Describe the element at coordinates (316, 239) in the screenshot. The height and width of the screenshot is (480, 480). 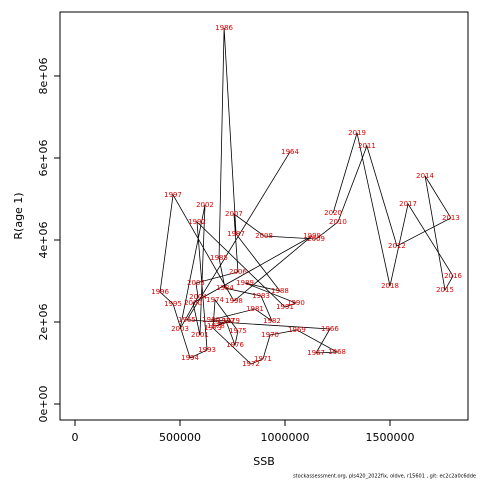
I see `point-label: 2009` at that location.